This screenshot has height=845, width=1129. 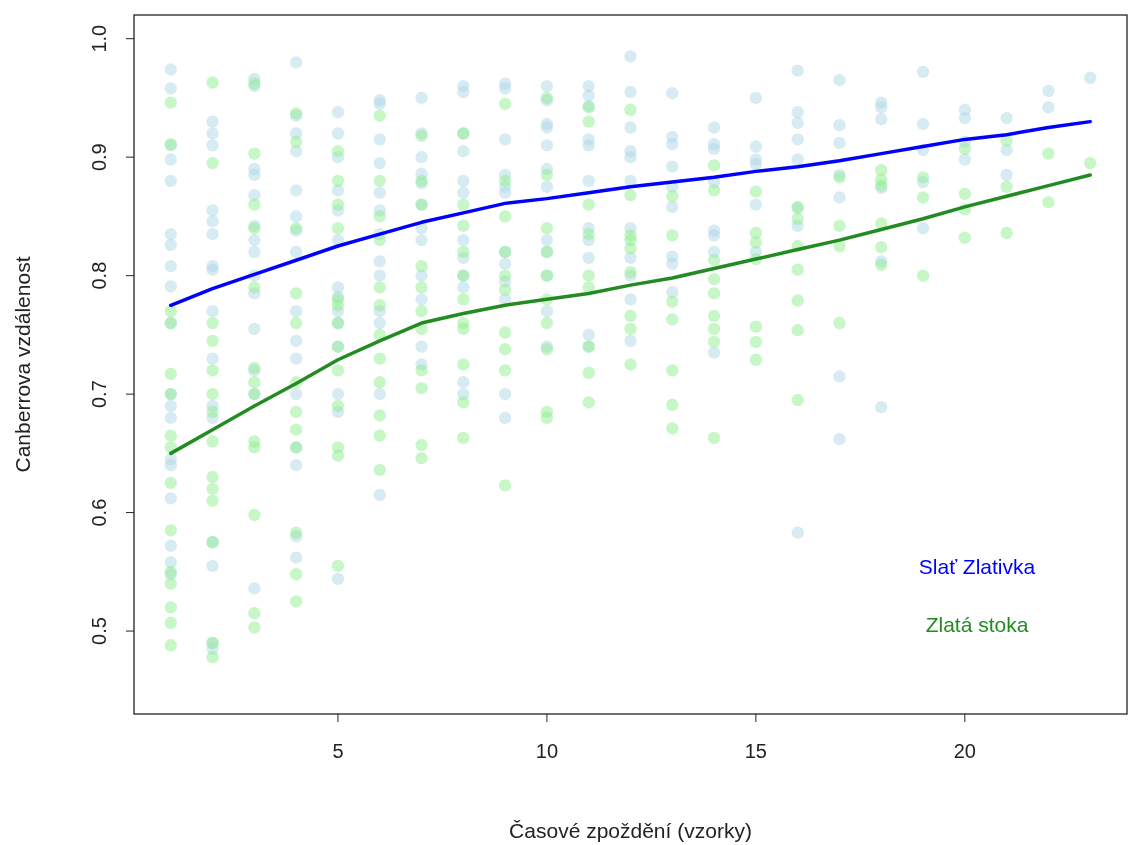 I want to click on text: Zlatá stoka, so click(x=977, y=624).